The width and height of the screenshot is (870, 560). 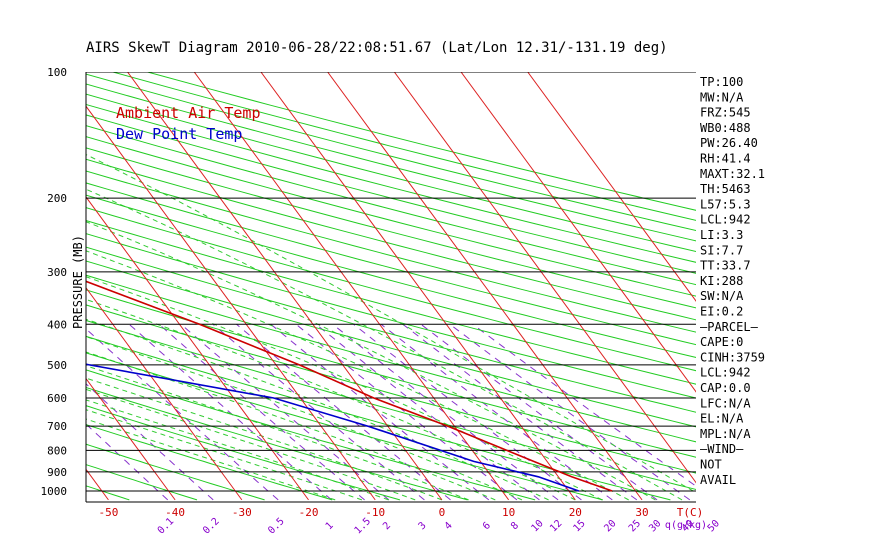 What do you see at coordinates (721, 281) in the screenshot?
I see `index-text: KI:288` at bounding box center [721, 281].